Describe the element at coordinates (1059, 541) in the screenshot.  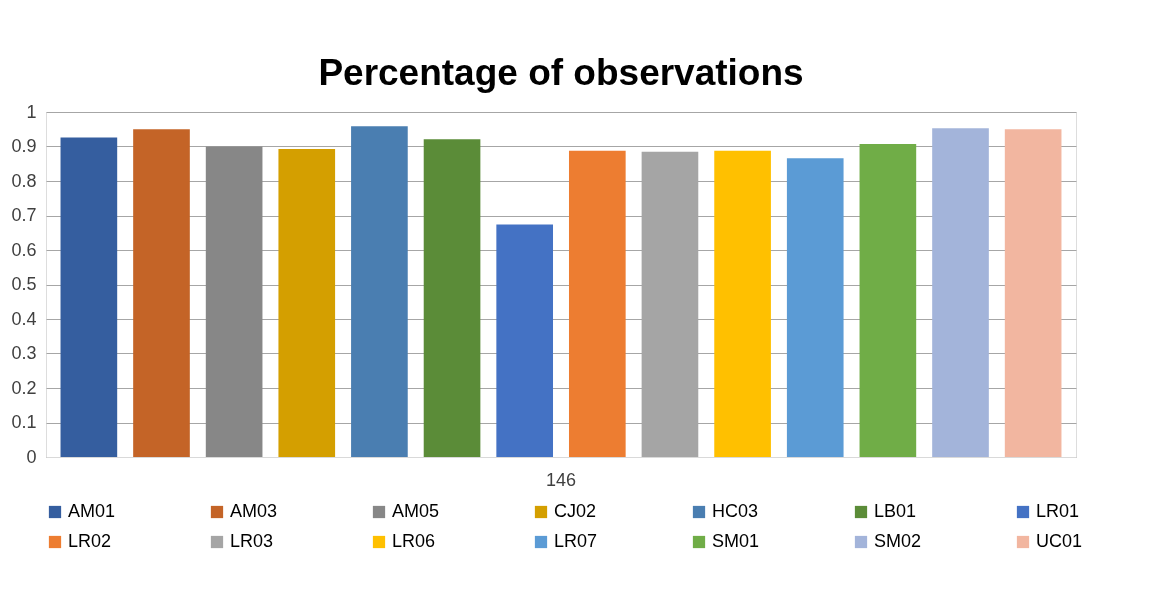
I see `legend-label: UC01` at that location.